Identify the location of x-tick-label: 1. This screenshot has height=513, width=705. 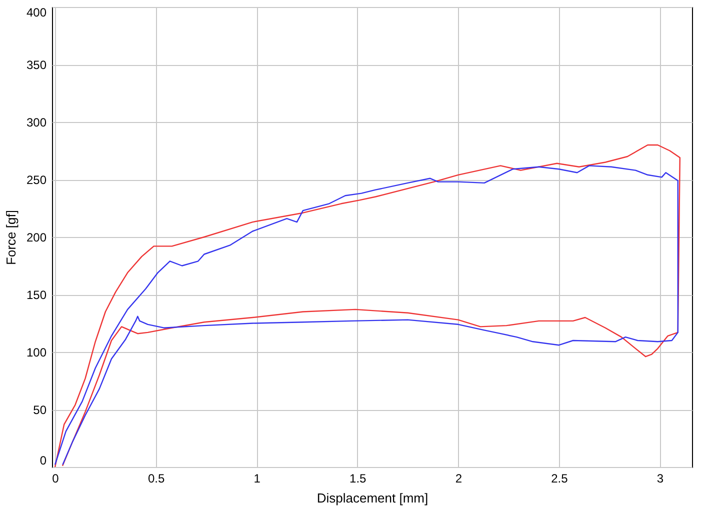
(257, 479).